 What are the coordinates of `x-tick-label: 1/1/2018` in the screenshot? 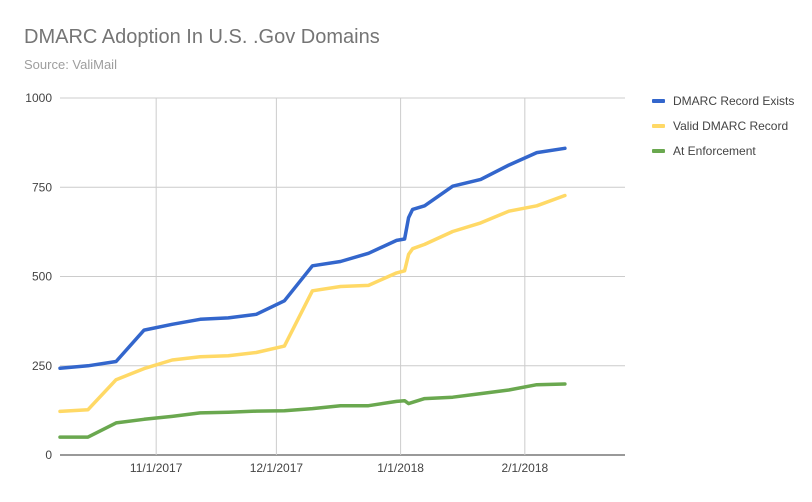 It's located at (400, 468).